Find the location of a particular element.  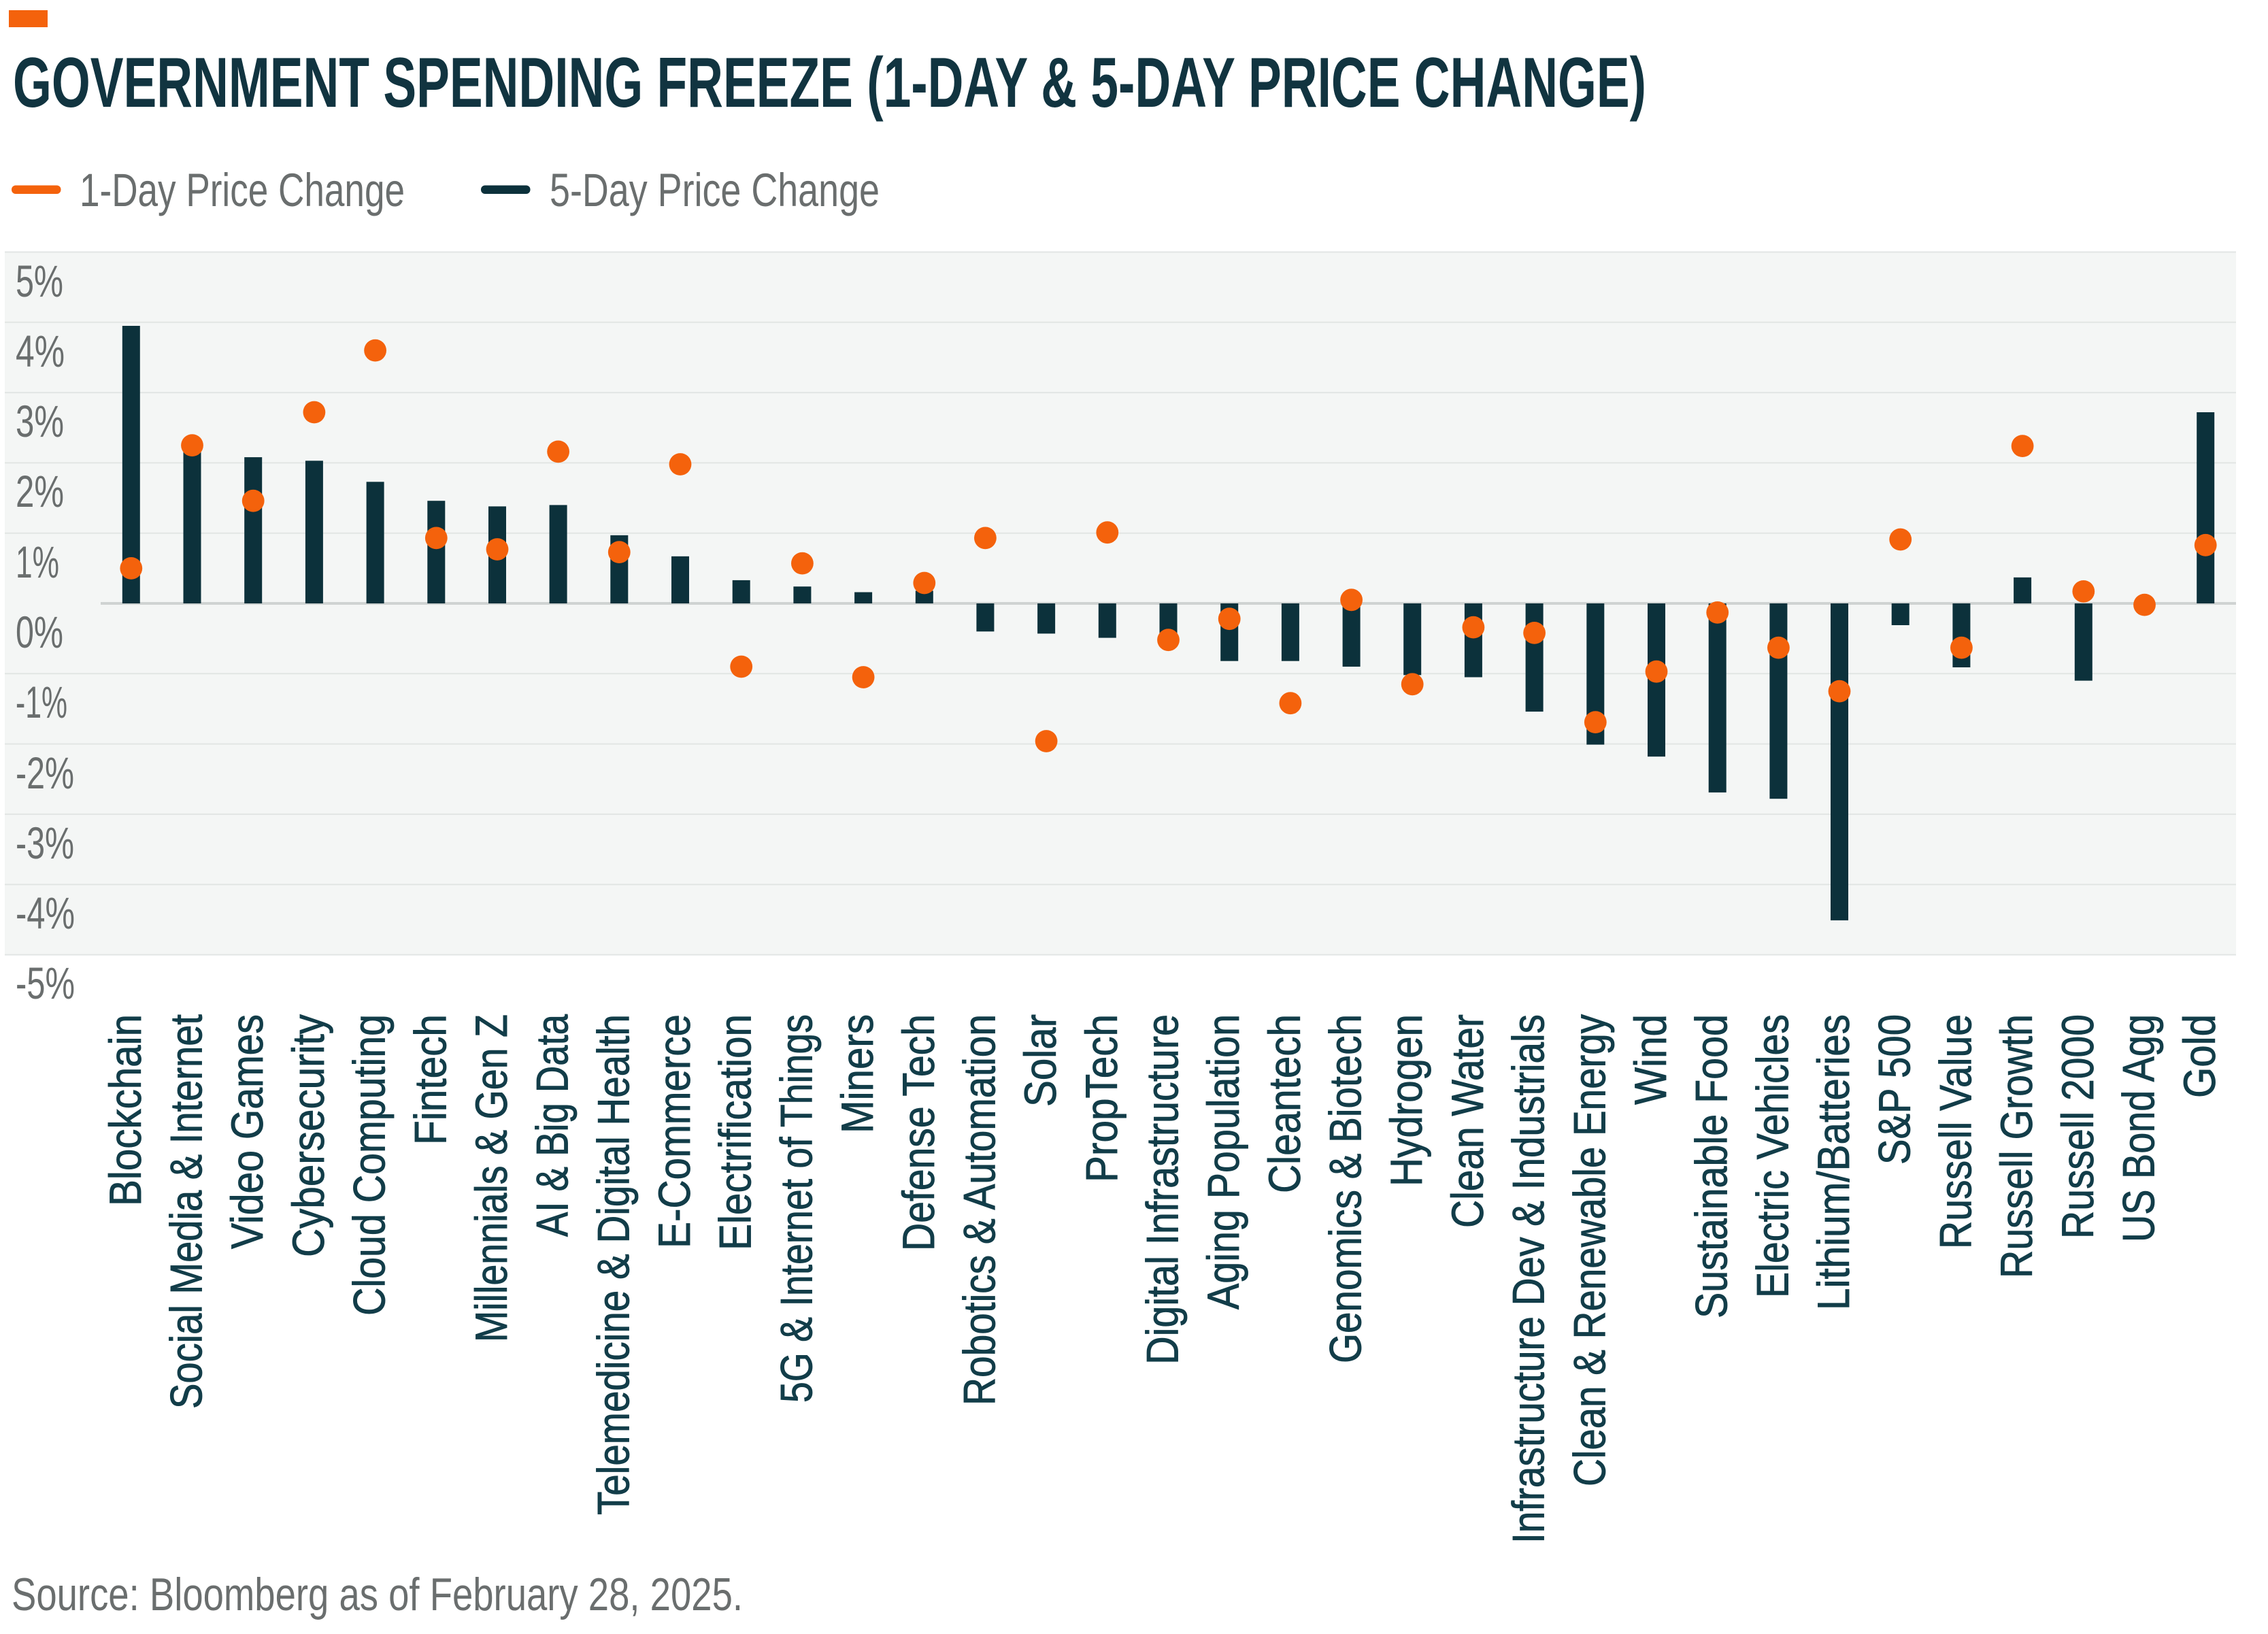

svg-text: Fintech is located at coordinates (430, 1079).